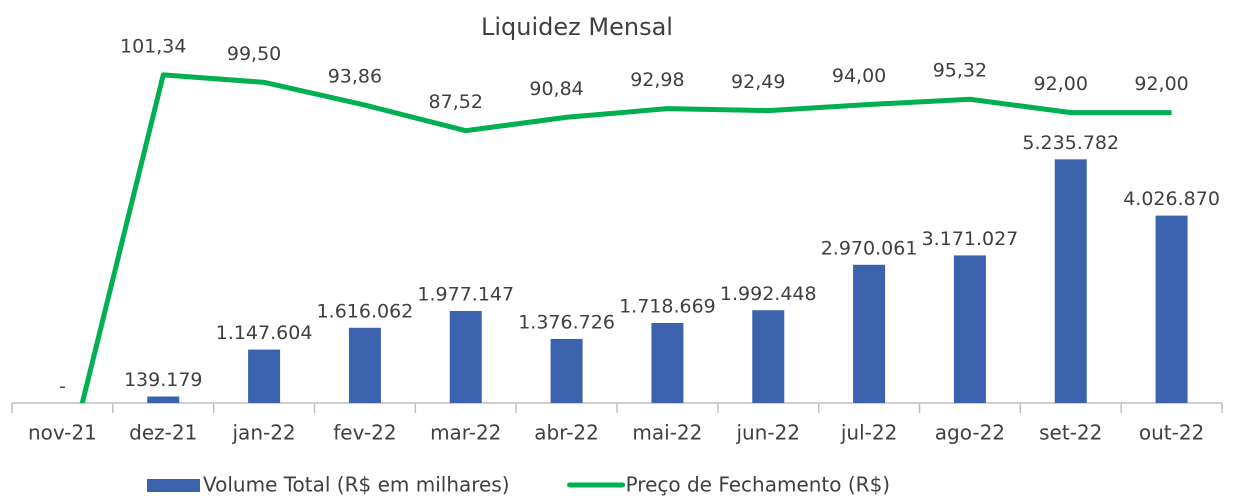 The image size is (1238, 497). What do you see at coordinates (264, 333) in the screenshot?
I see `data-label: 1.147.604` at bounding box center [264, 333].